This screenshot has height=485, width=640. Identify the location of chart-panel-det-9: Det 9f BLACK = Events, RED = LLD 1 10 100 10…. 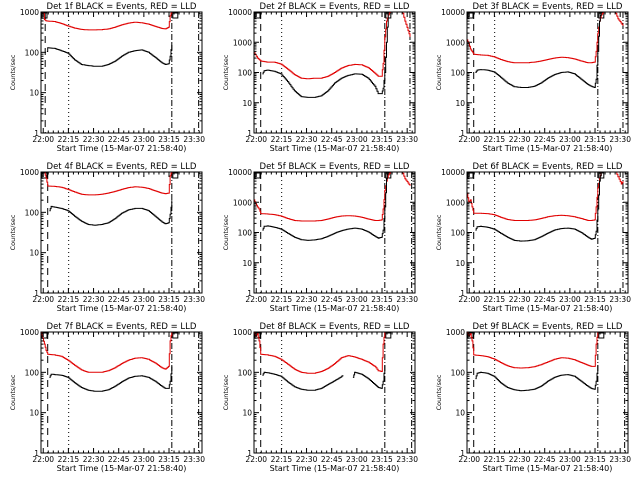
(532, 400).